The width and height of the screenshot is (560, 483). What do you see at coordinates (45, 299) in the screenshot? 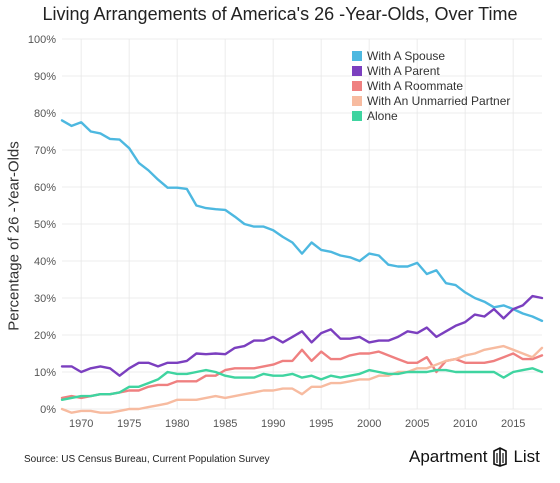
I see `y-tick-label: 30%` at bounding box center [45, 299].